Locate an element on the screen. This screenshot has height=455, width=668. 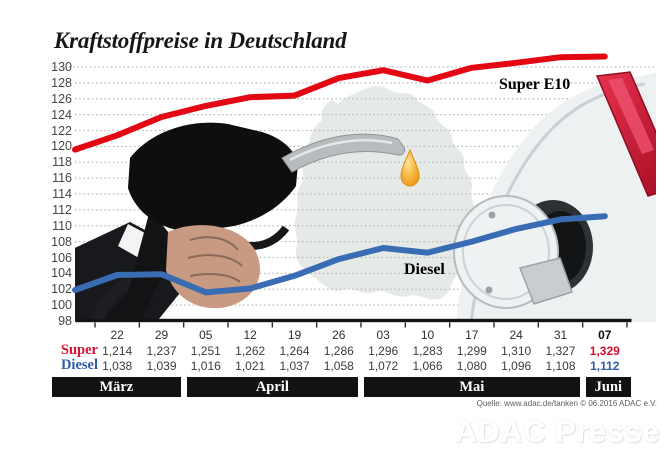
y-axis-label: 128 is located at coordinates (61, 82).